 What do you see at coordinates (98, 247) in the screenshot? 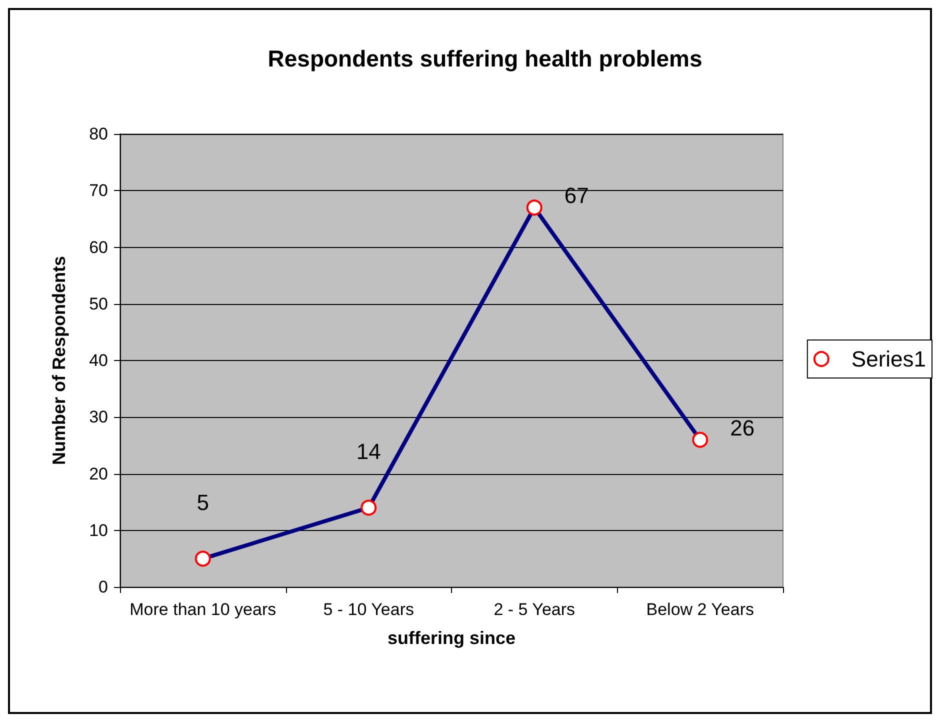
I see `y-tick-label: 60` at bounding box center [98, 247].